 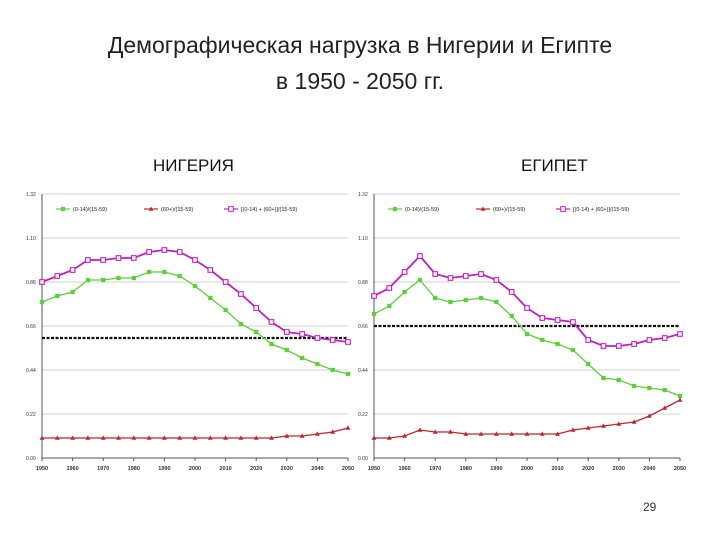 What do you see at coordinates (164, 469) in the screenshot?
I see `x-tick-label: 1990` at bounding box center [164, 469].